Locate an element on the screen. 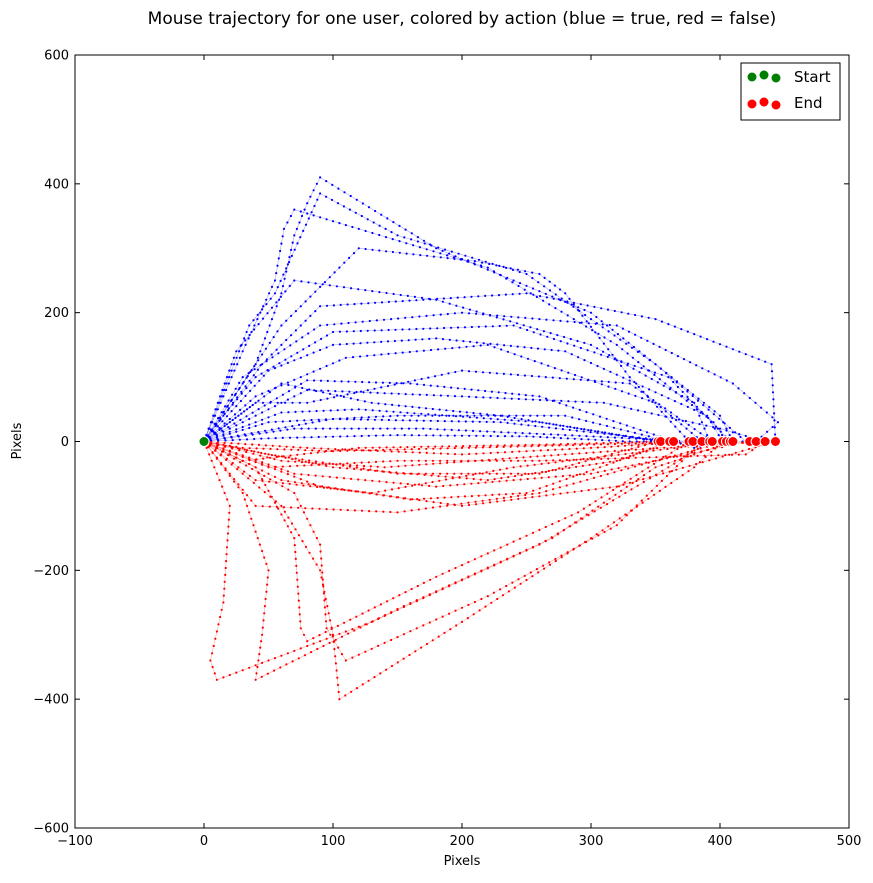 Image resolution: width=873 pixels, height=883 pixels. end-point is located at coordinates (775, 441).